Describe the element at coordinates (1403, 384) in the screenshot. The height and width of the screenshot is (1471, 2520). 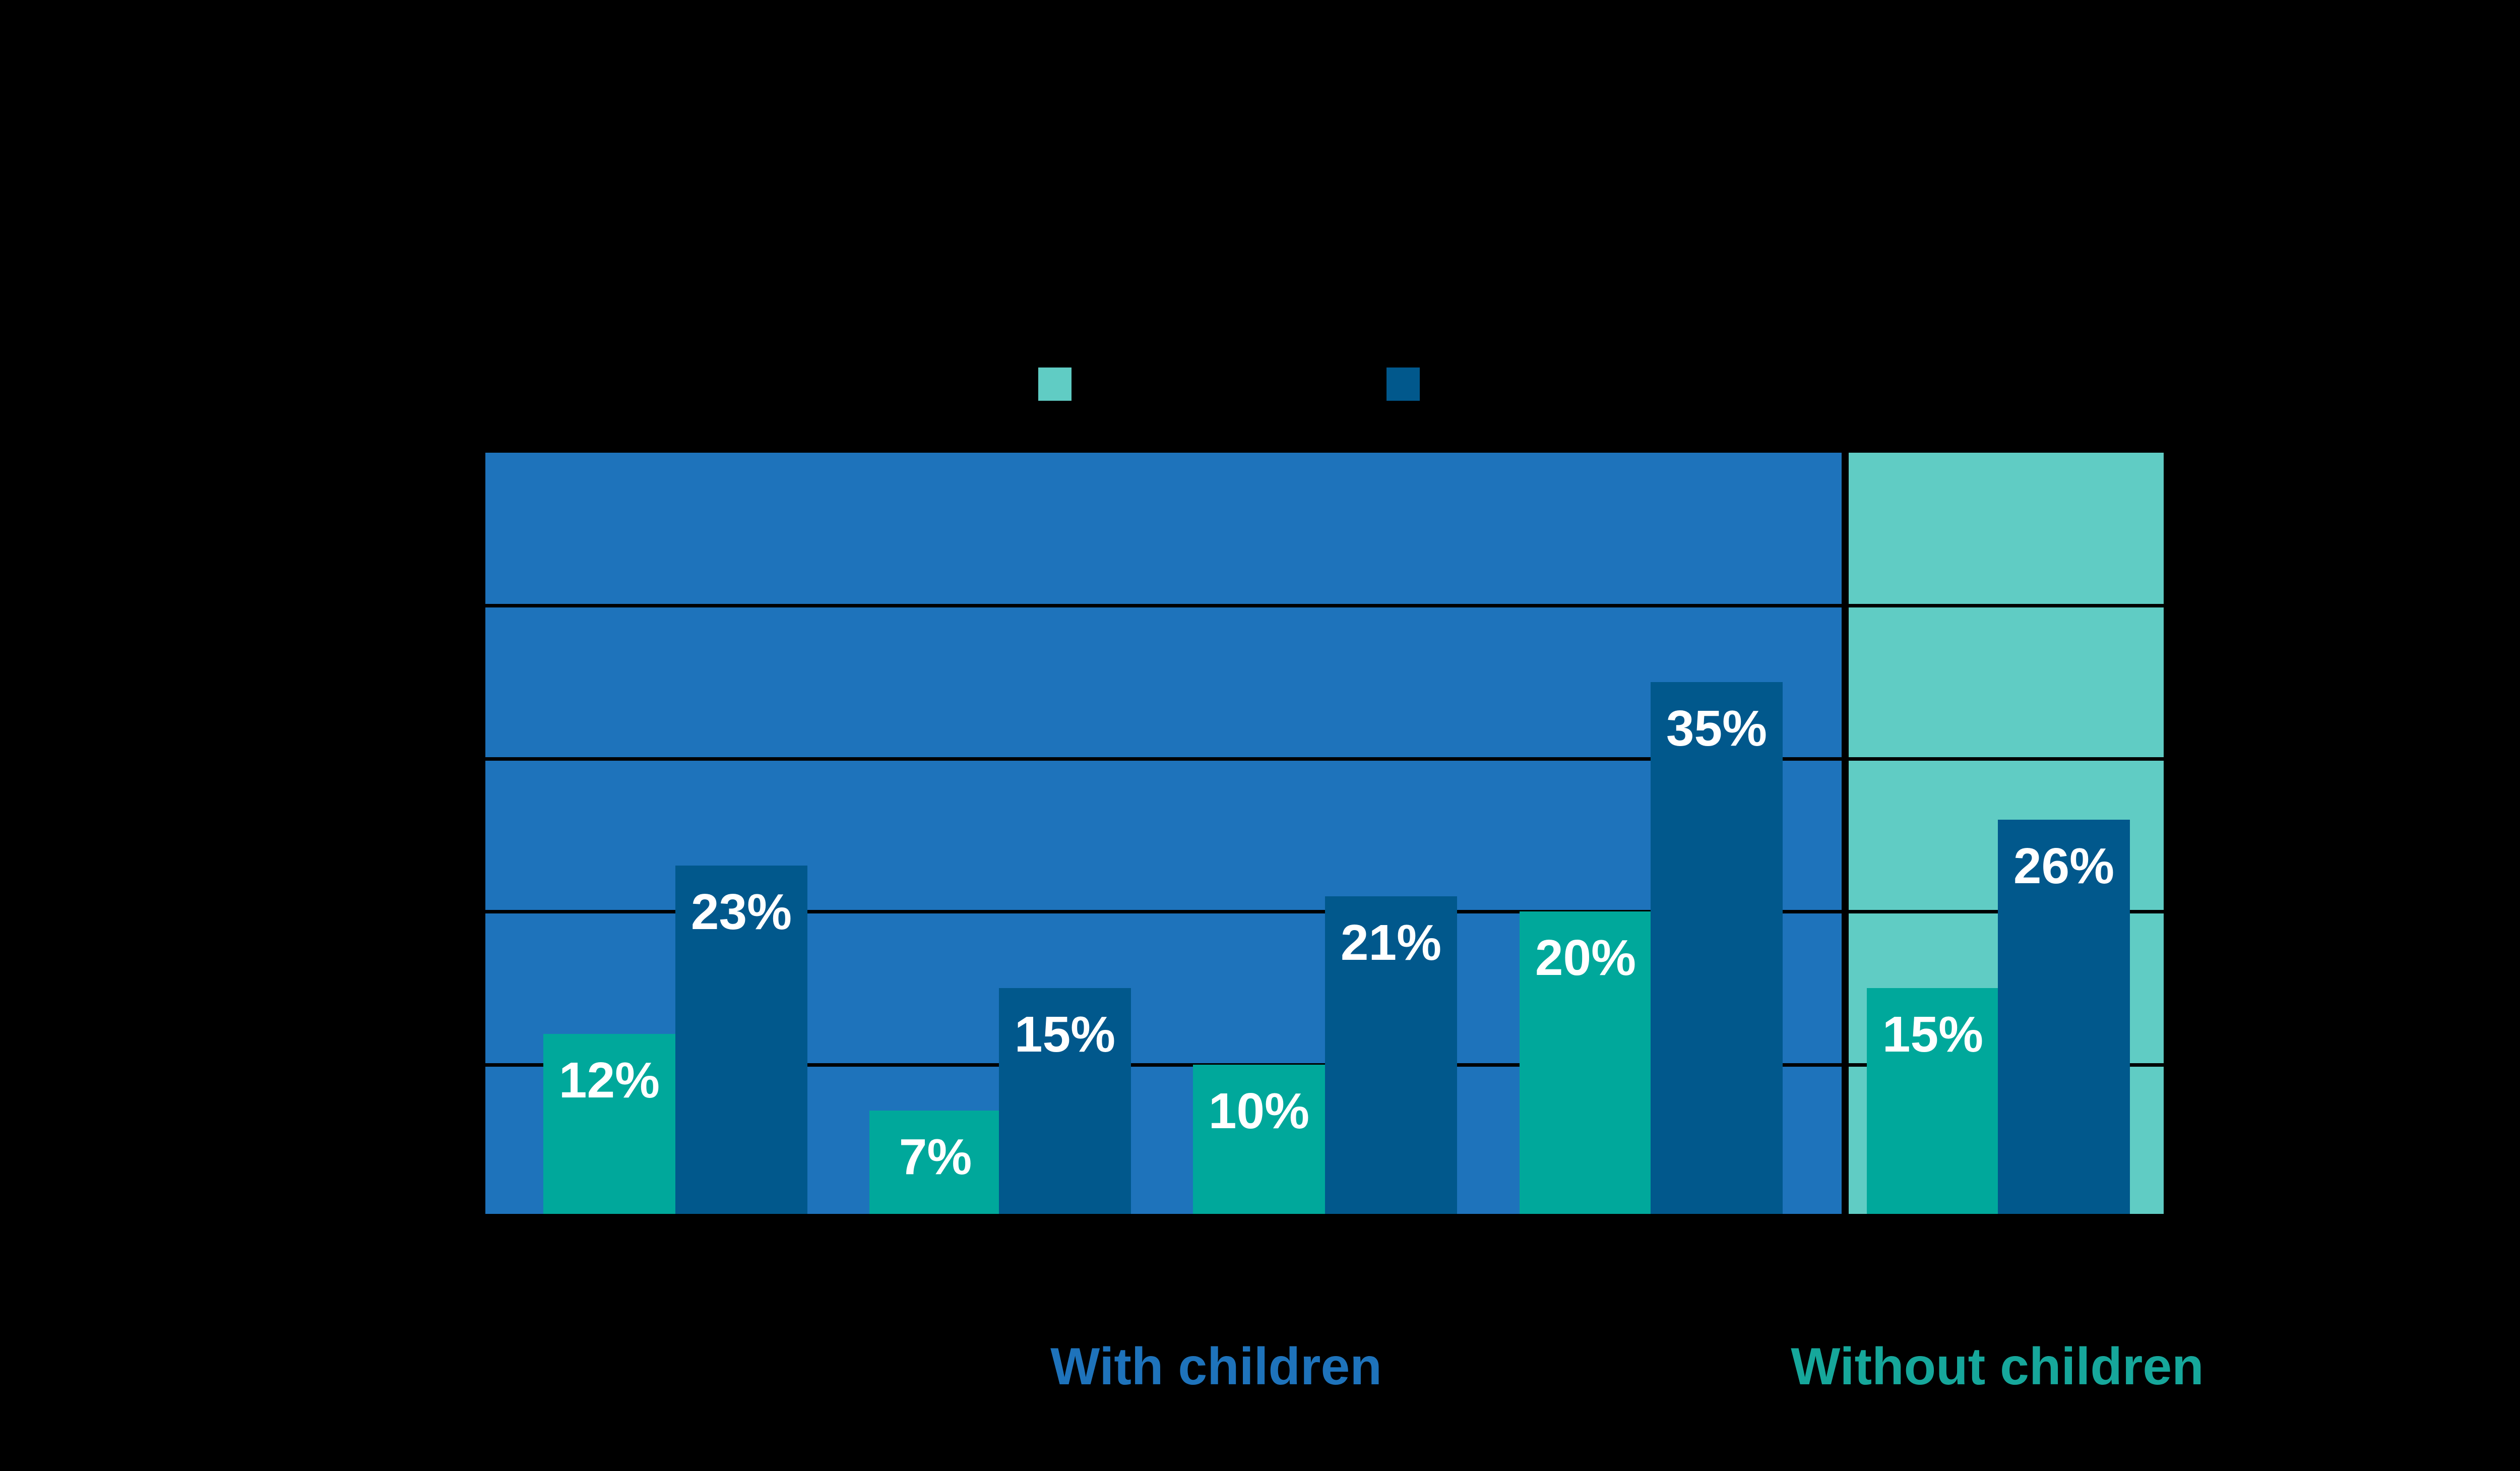
I see `legend-swatch-dark-blue` at that location.